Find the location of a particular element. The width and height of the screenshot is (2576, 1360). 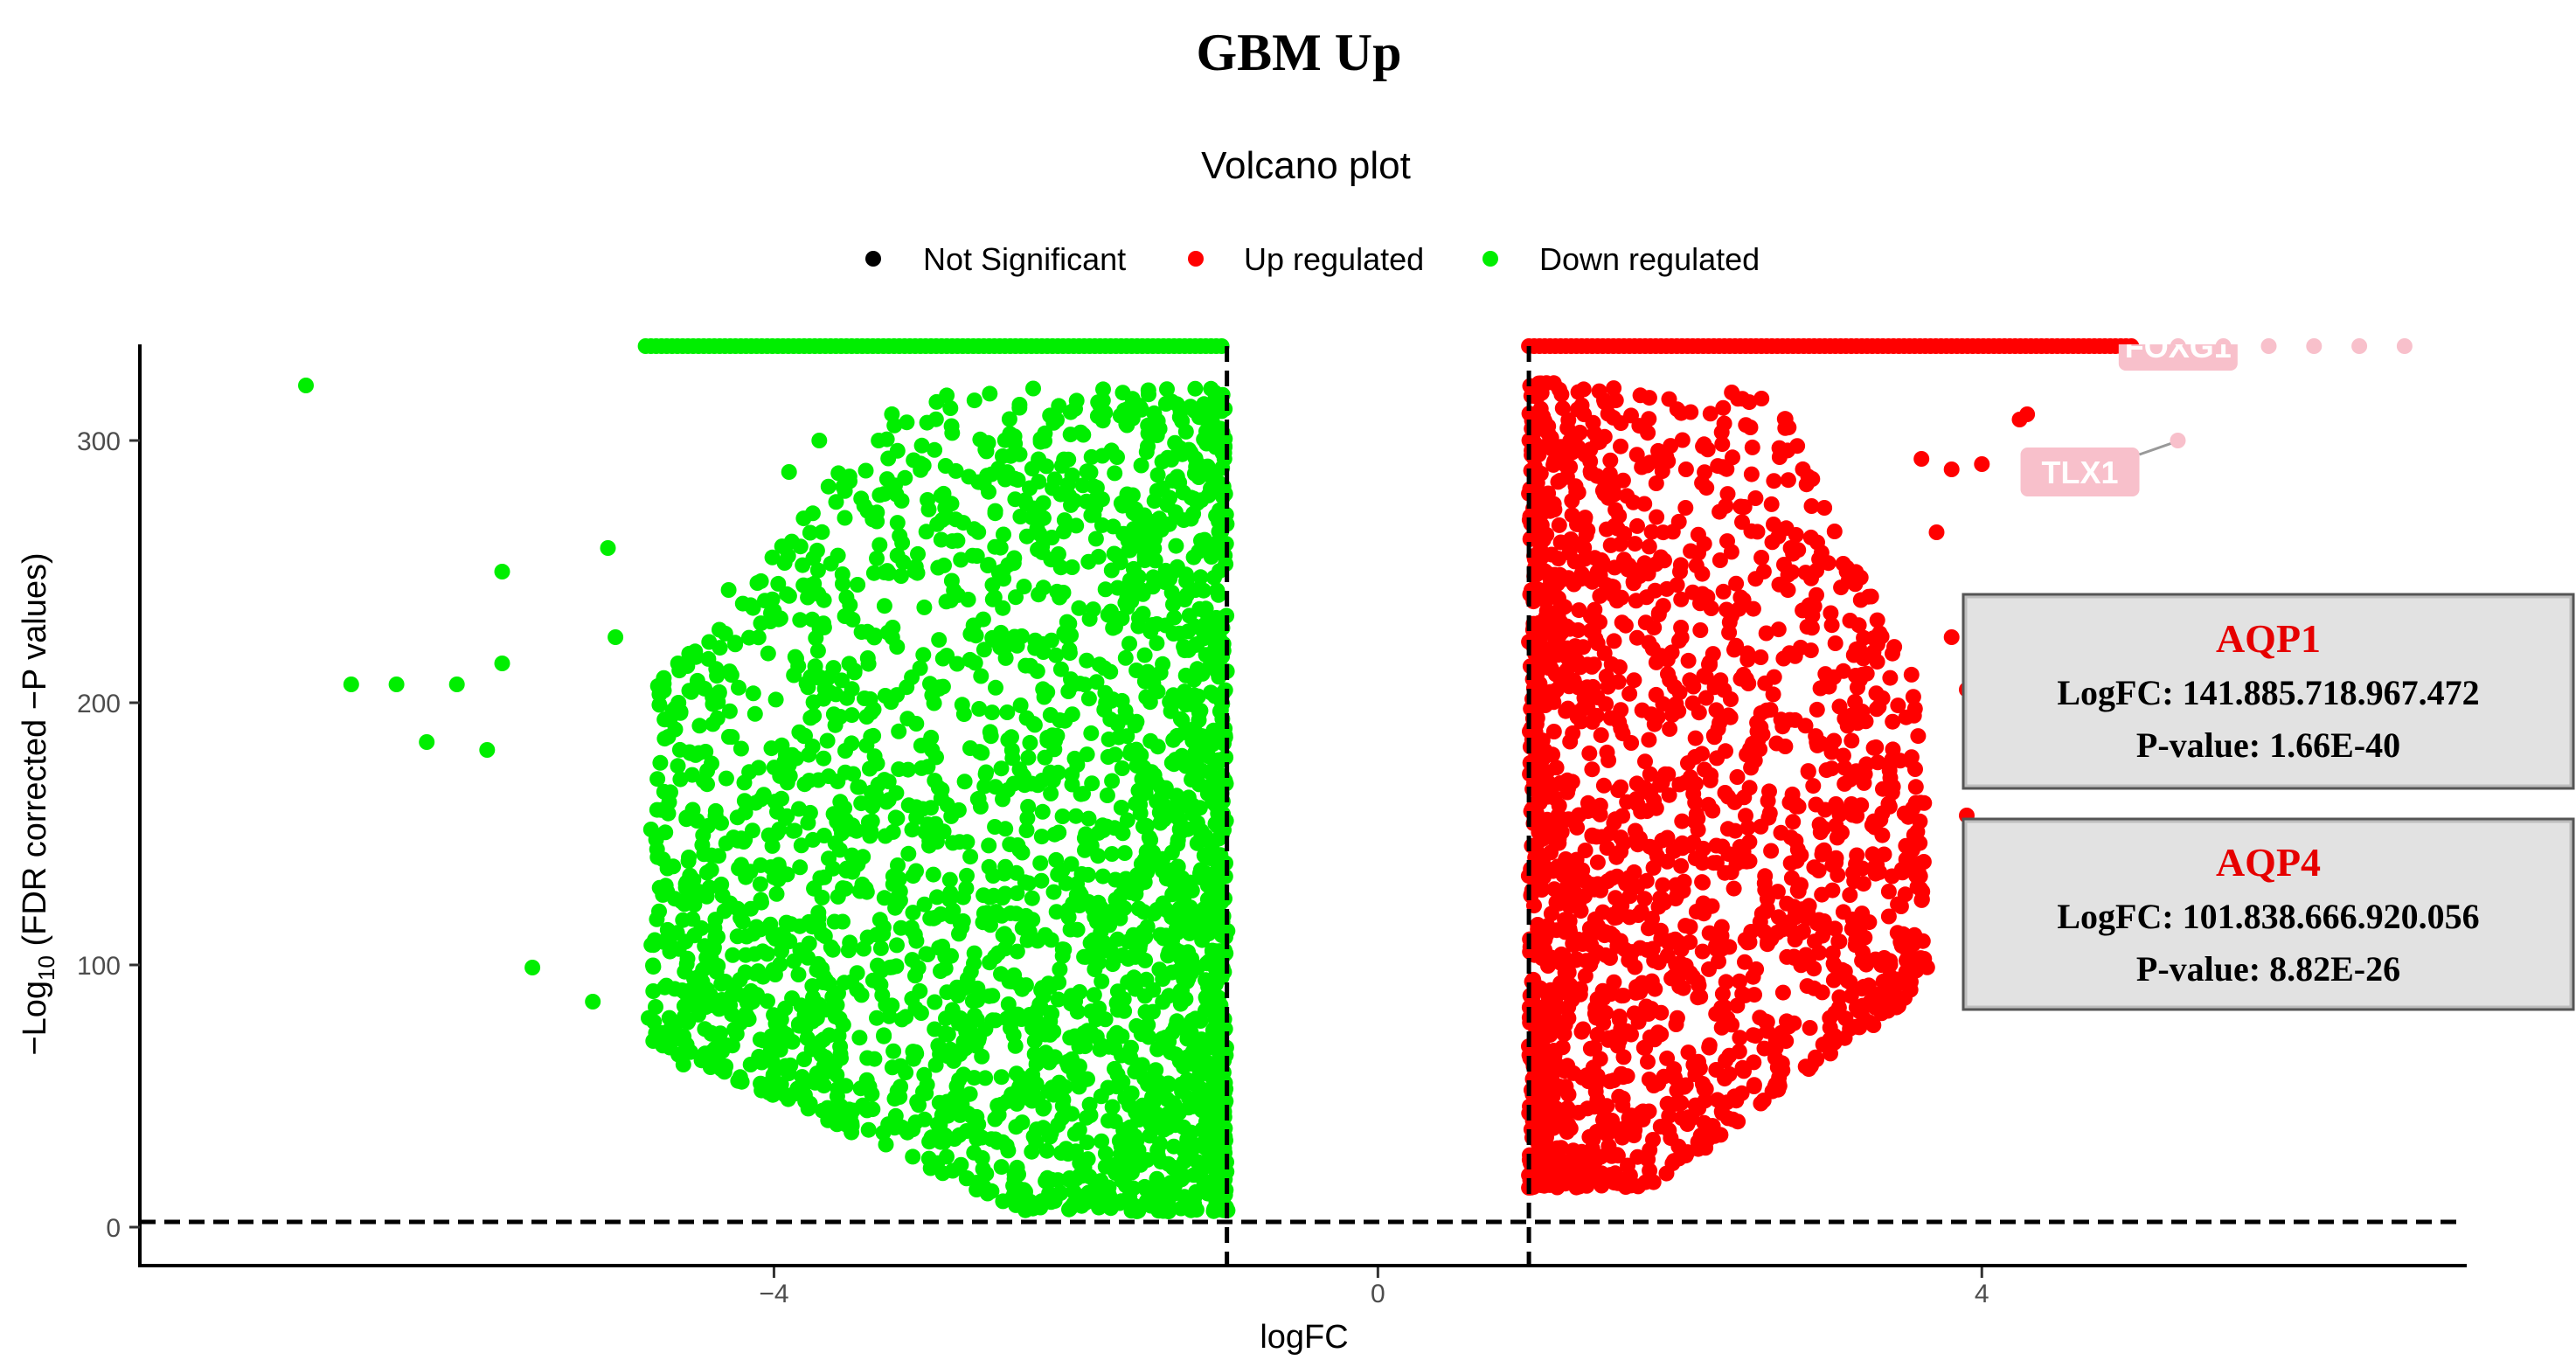

gene-label: TLX1 is located at coordinates (2103, 464).